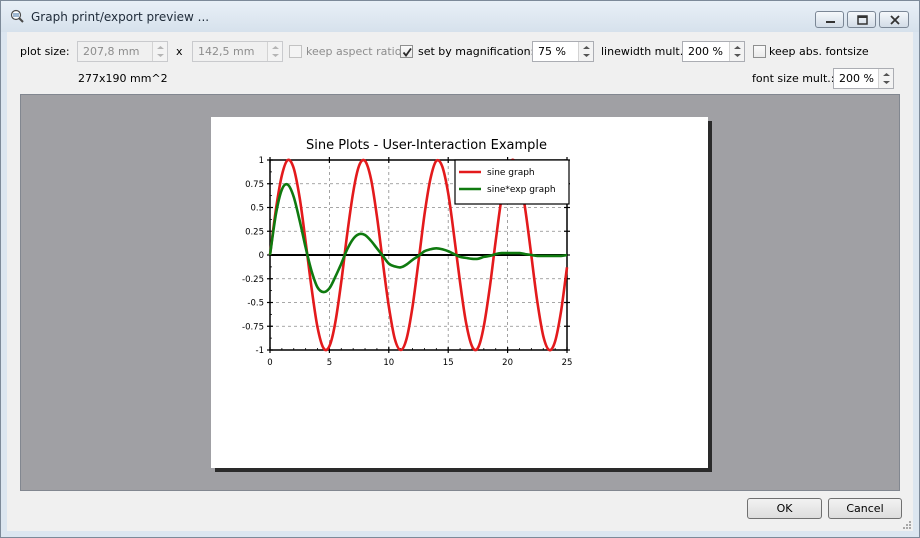  What do you see at coordinates (426, 145) in the screenshot?
I see `chart-title: Sine Plots - User-Interaction Example` at bounding box center [426, 145].